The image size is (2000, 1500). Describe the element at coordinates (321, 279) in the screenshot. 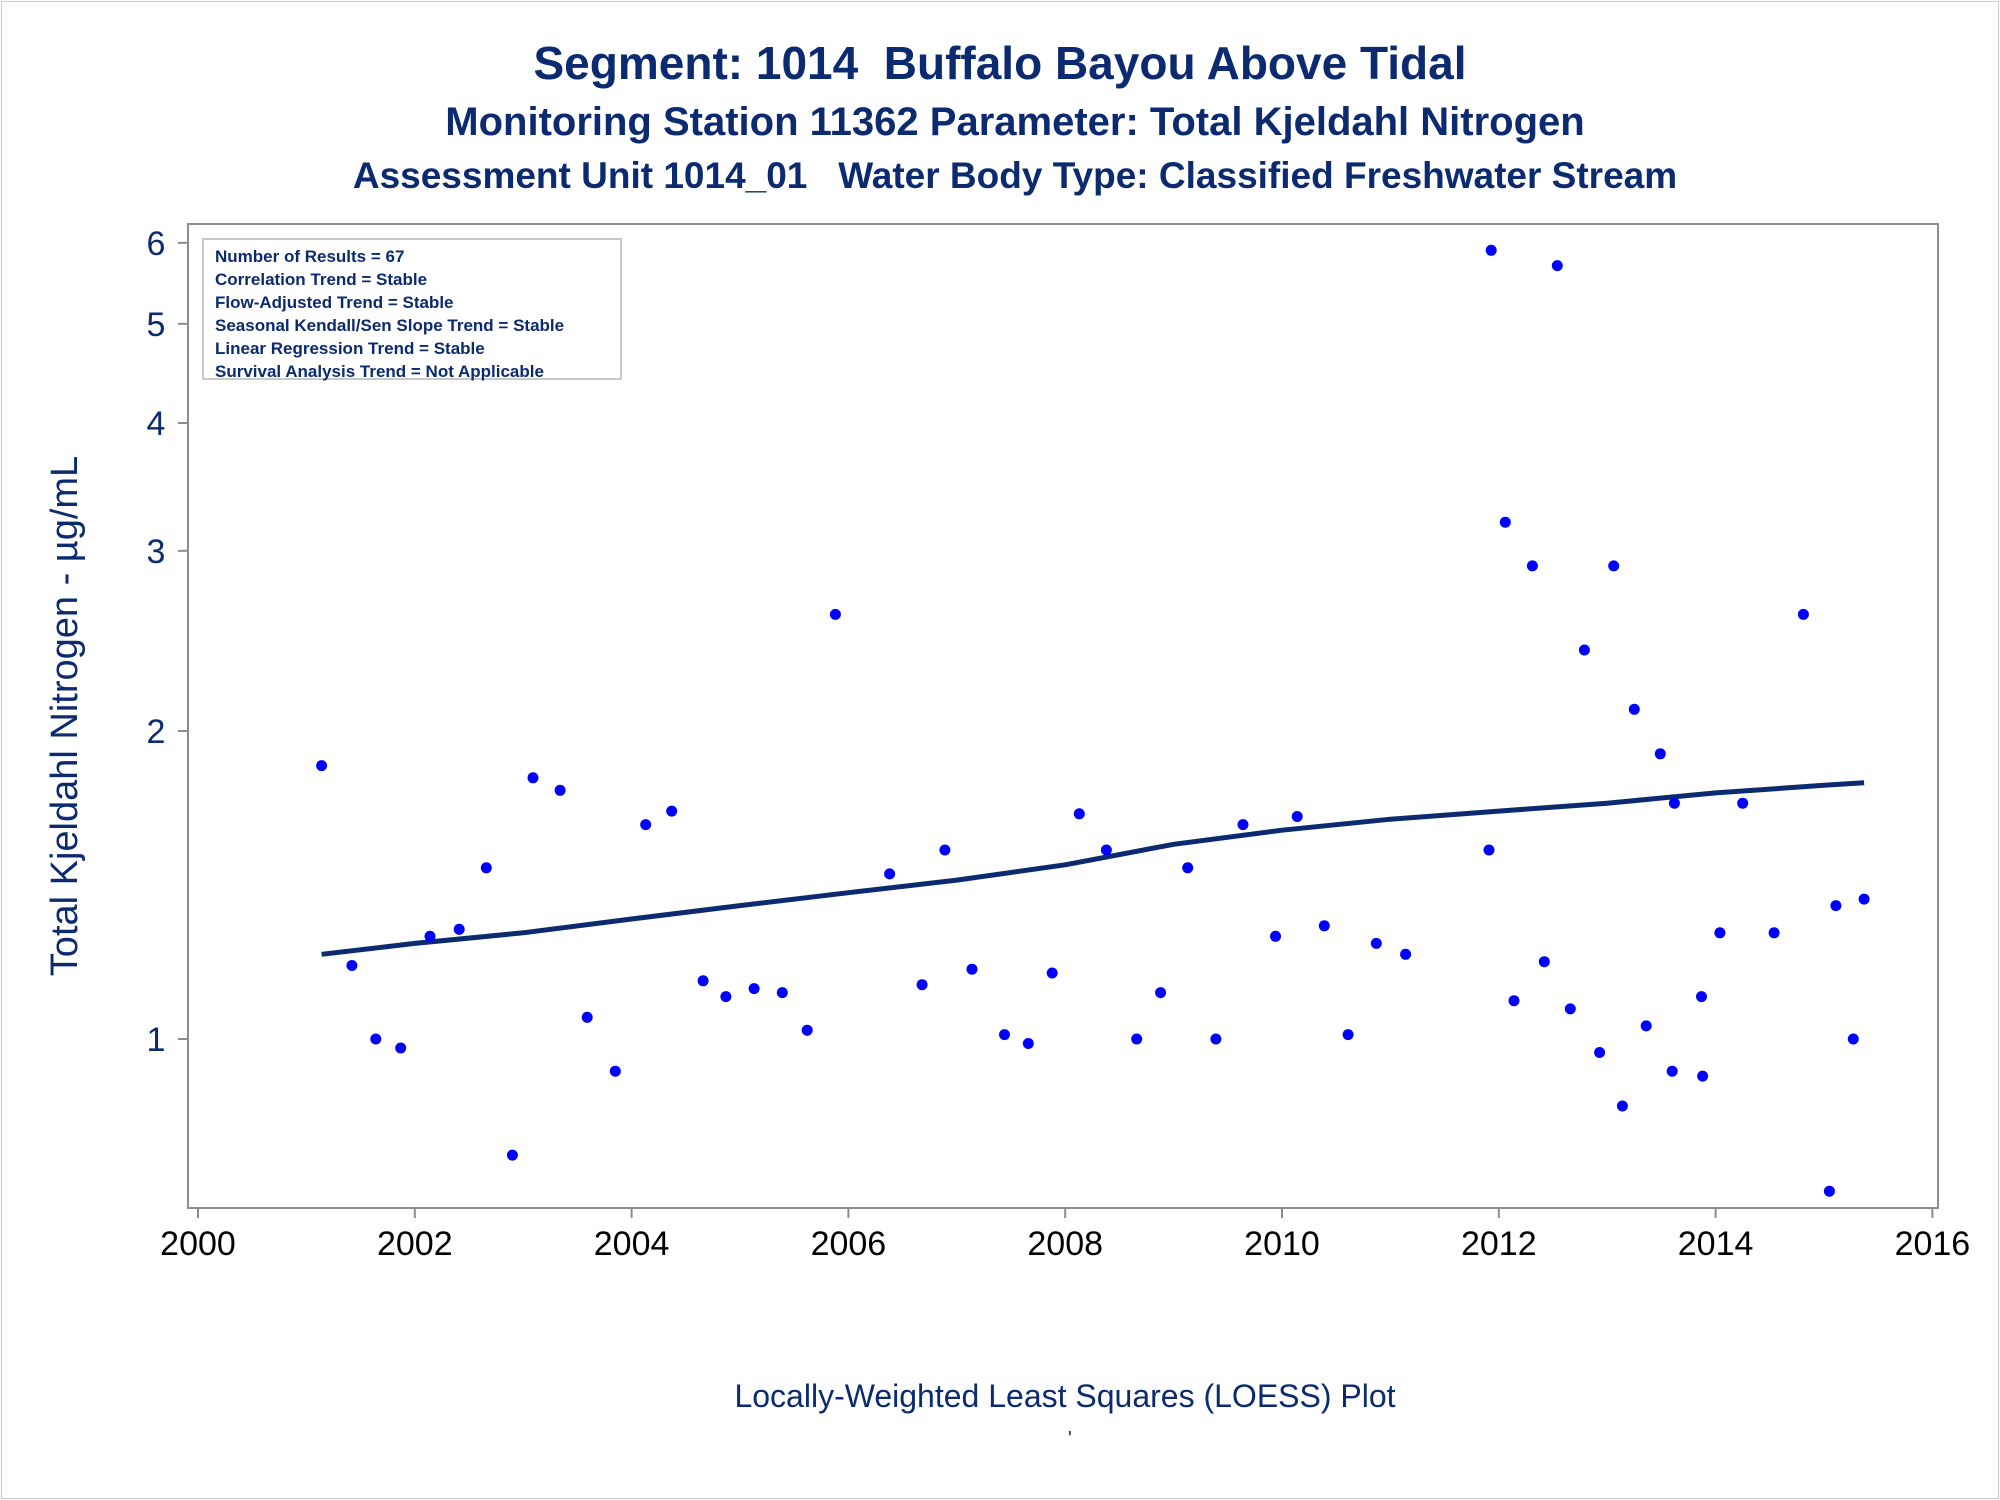

I see `stats-line: Correlation Trend = Stable` at that location.